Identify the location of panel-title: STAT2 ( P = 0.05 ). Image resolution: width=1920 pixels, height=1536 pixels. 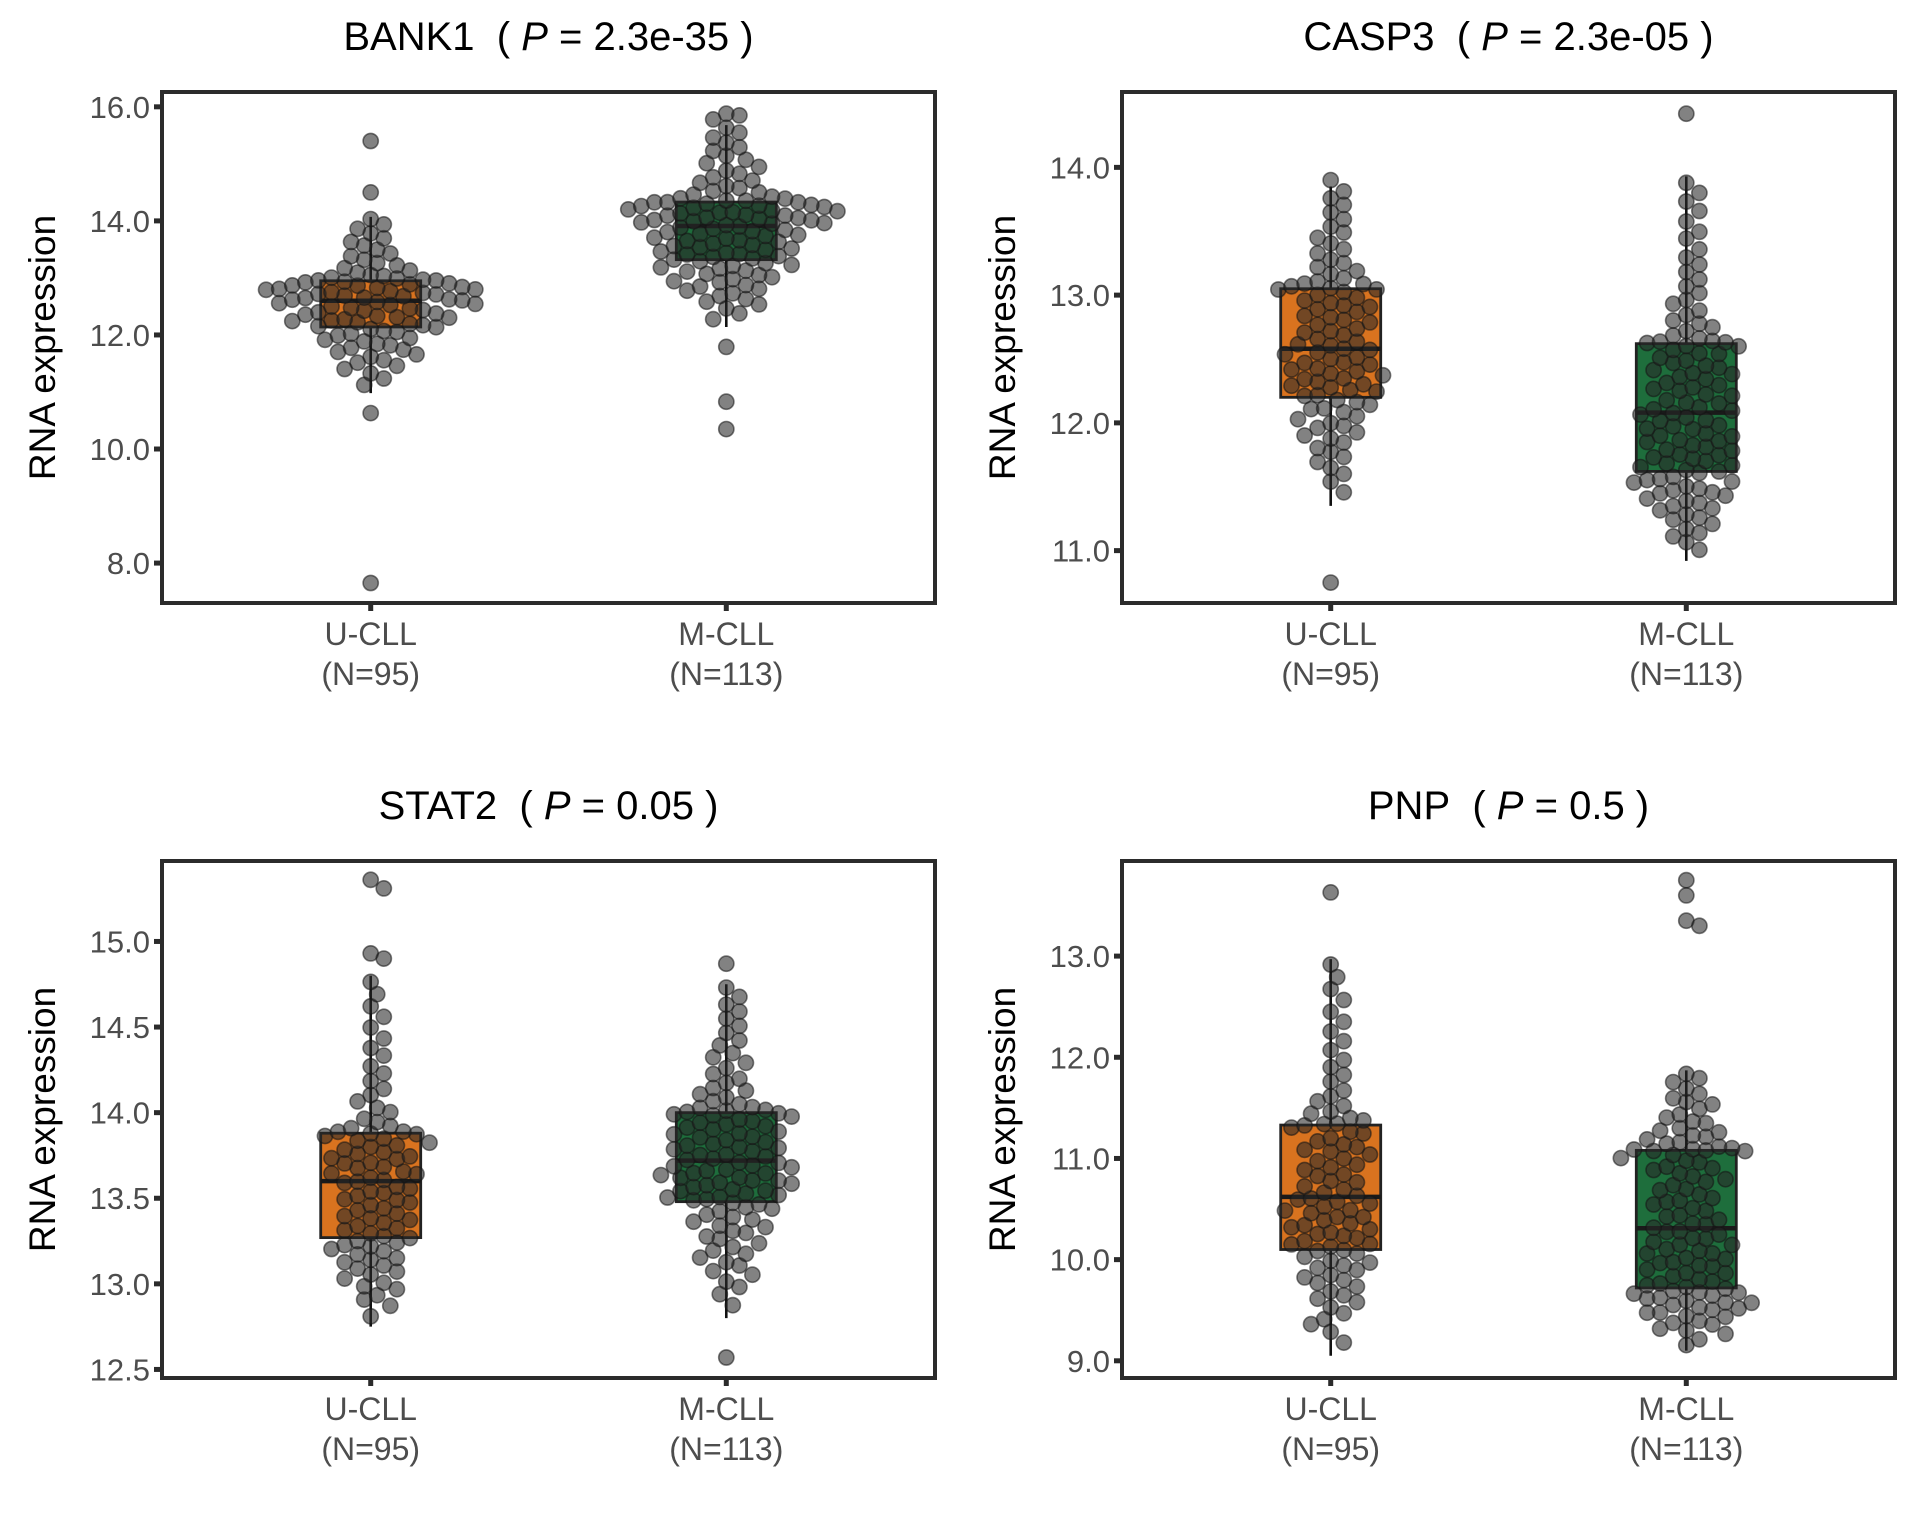
(549, 806).